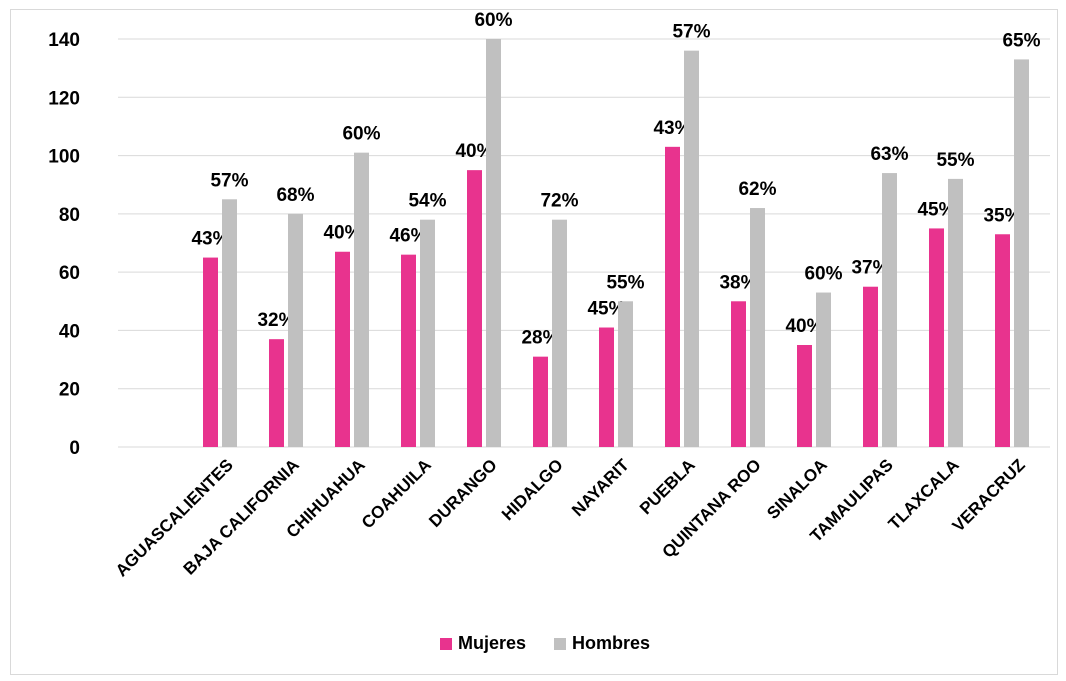 The width and height of the screenshot is (1066, 681). Describe the element at coordinates (559, 201) in the screenshot. I see `data-label-hombres: 72%` at that location.